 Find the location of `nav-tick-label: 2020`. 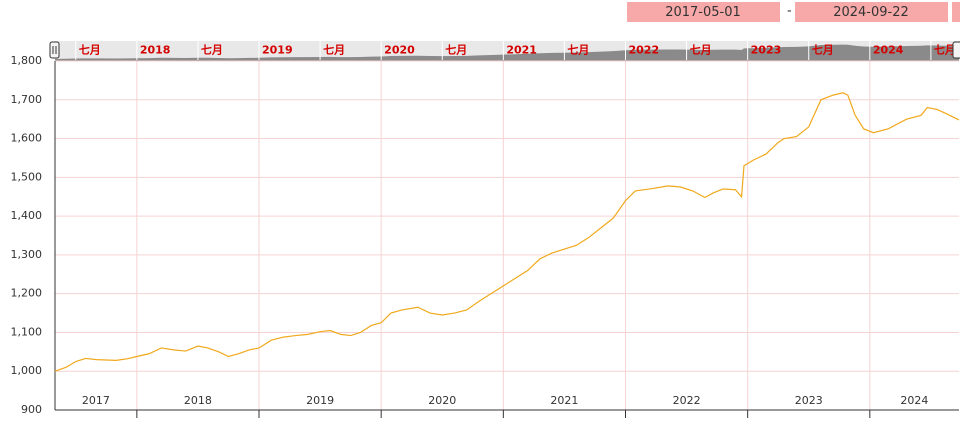

nav-tick-label: 2020 is located at coordinates (399, 50).